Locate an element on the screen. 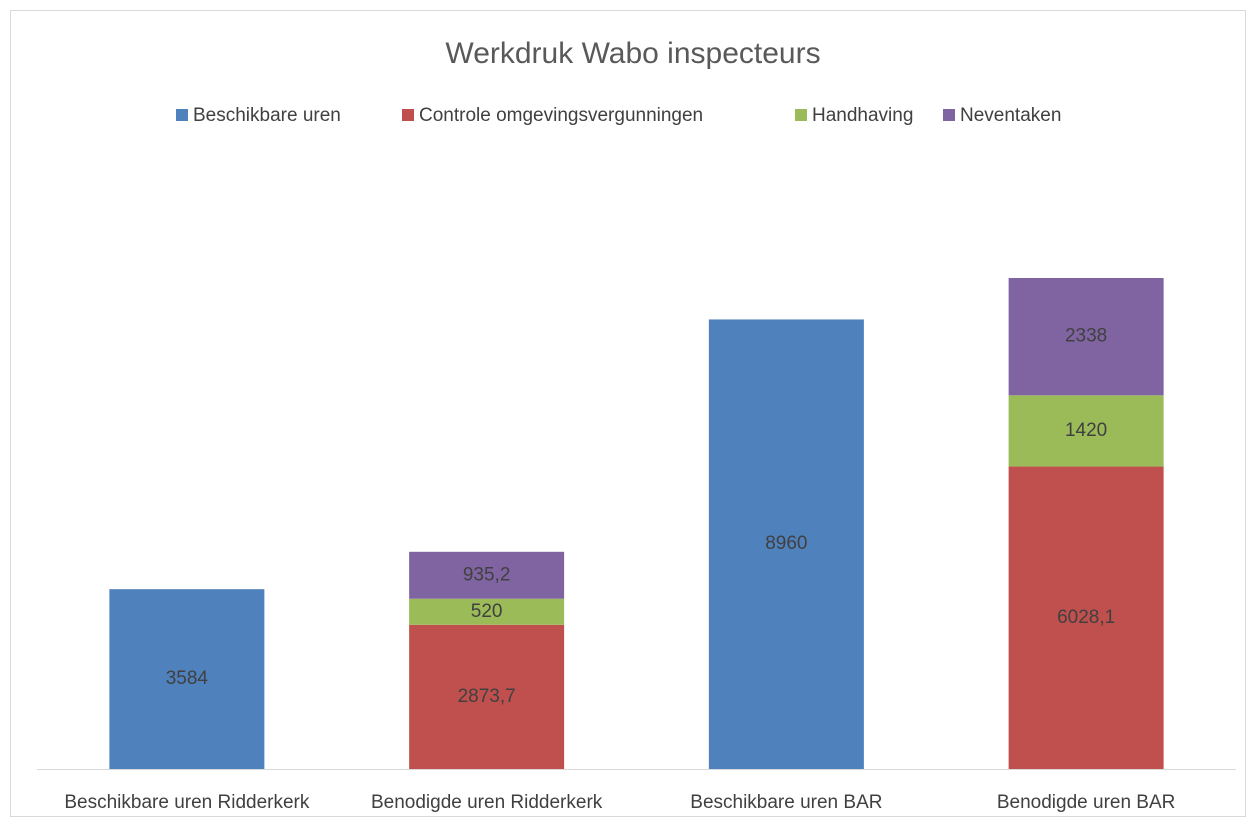 The width and height of the screenshot is (1256, 827). data-label: 6028,1 is located at coordinates (1086, 617).